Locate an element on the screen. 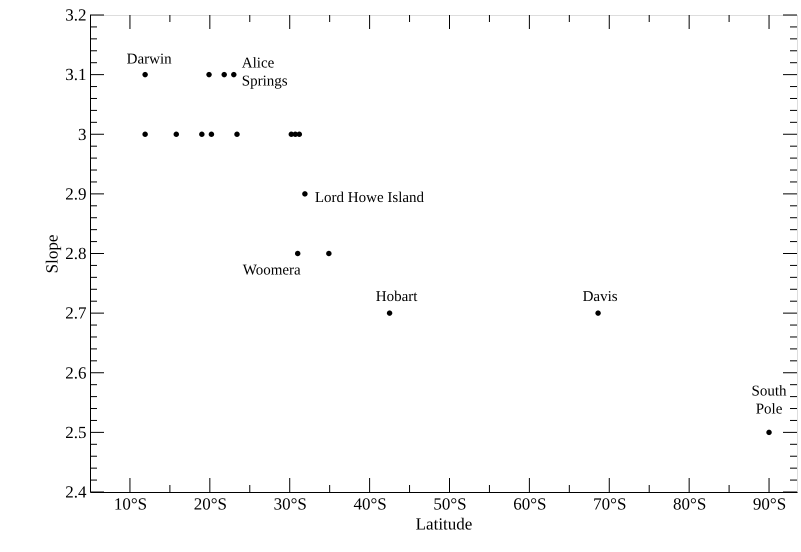  x-tick-label: 40°S is located at coordinates (370, 504).